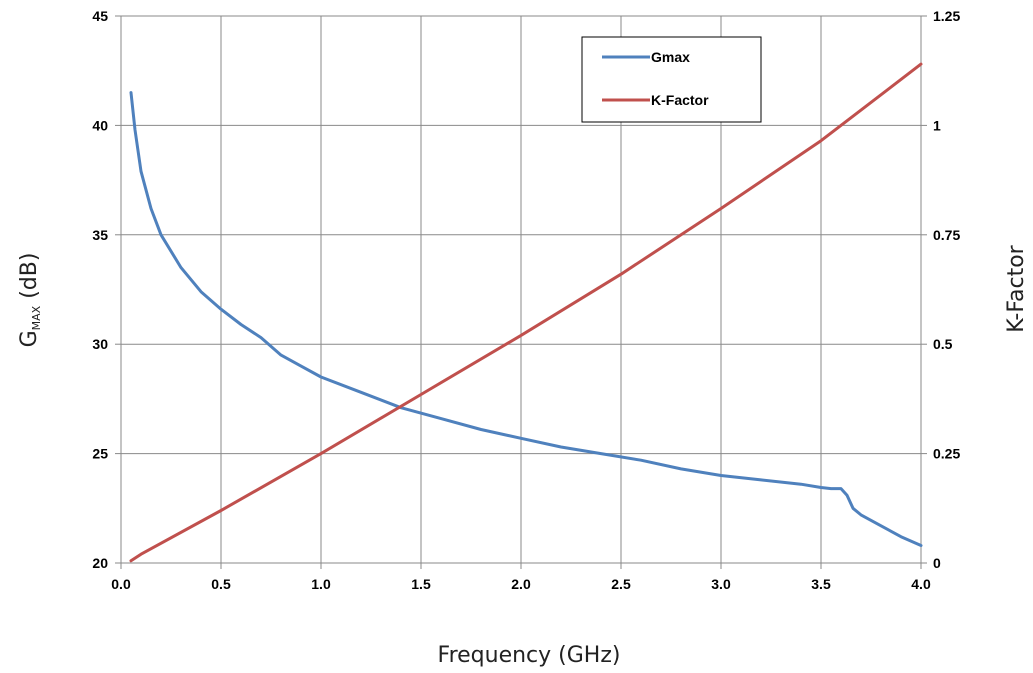 The image size is (1033, 673). I want to click on legend: Gmax K-Factor, so click(671, 79).